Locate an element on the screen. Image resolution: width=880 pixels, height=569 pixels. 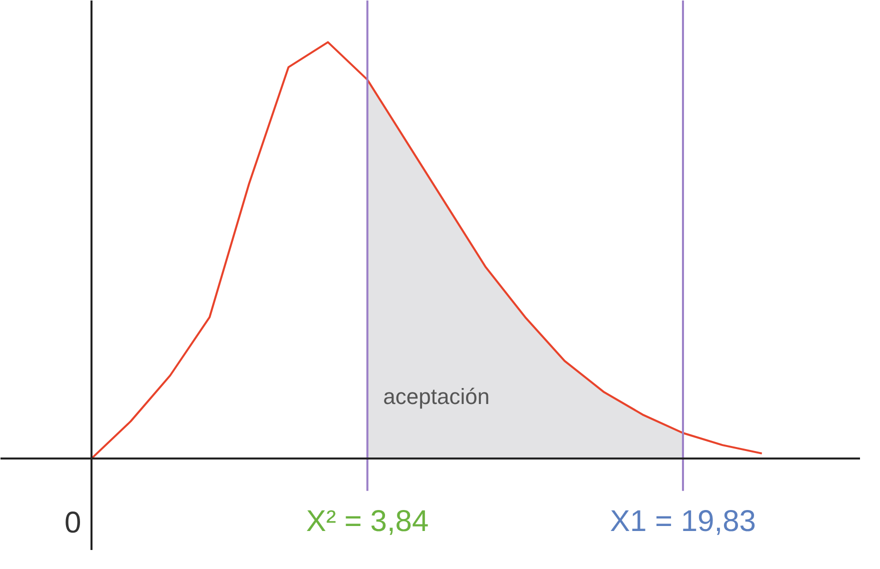
annotation: aceptación is located at coordinates (436, 396).